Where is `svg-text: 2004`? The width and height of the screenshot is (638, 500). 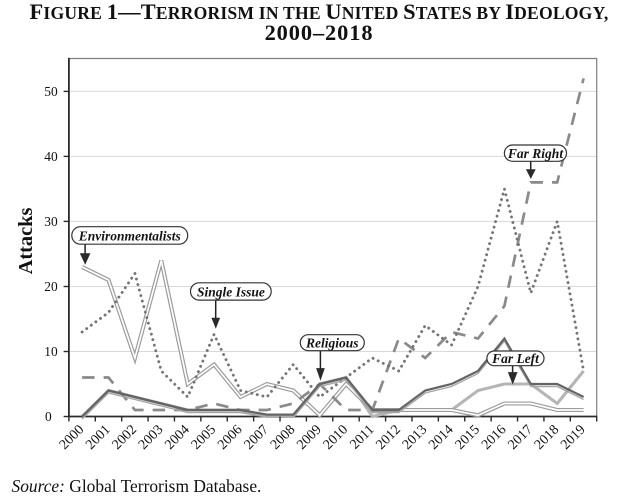
svg-text: 2004 is located at coordinates (177, 437).